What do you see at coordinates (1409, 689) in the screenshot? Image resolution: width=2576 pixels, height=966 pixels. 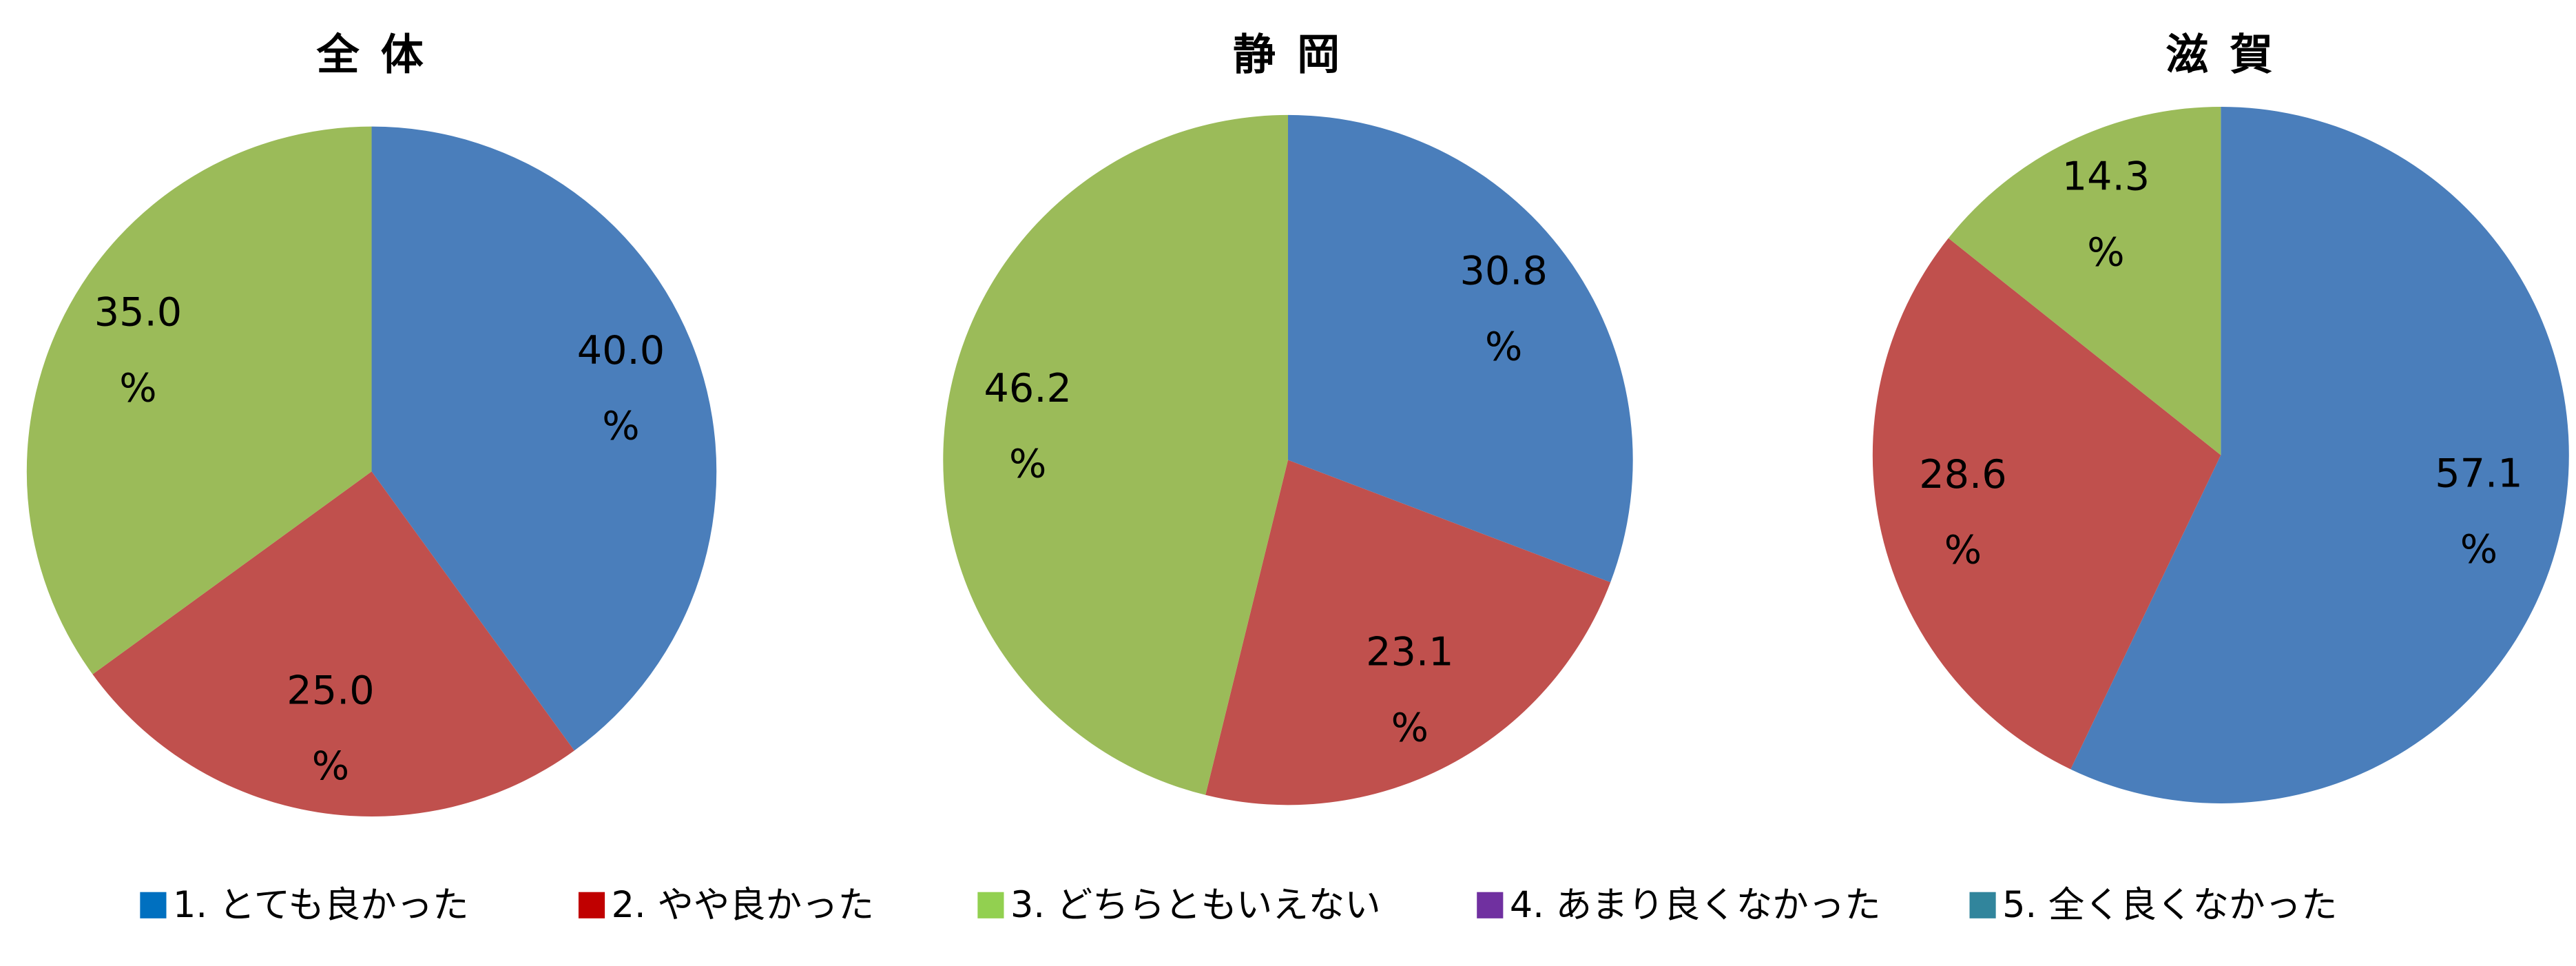 I see `data-label: 23.1%` at bounding box center [1409, 689].